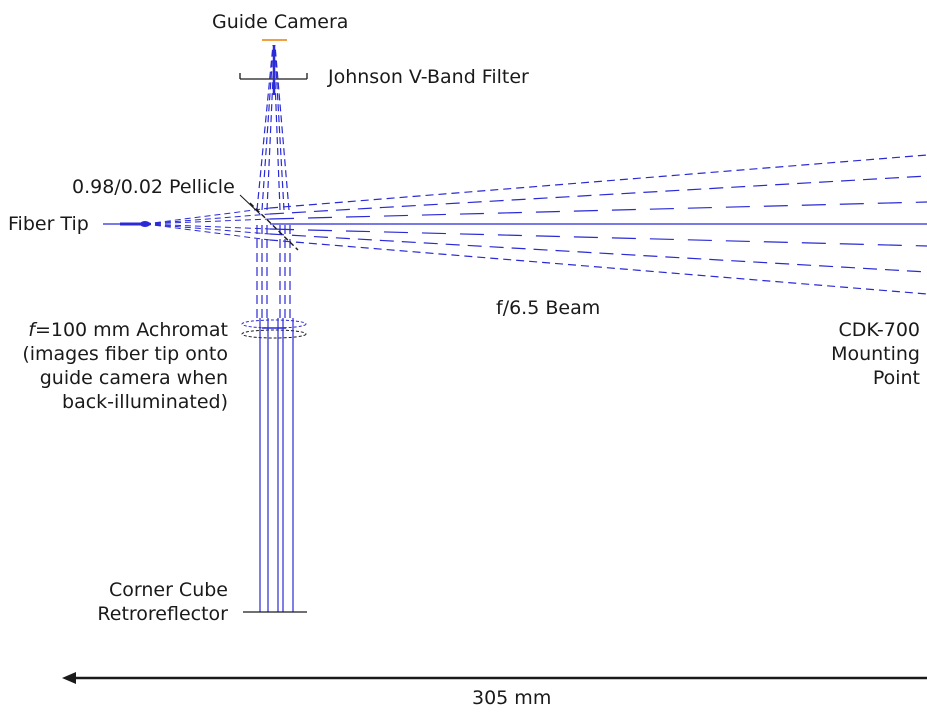  What do you see at coordinates (494, 678) in the screenshot?
I see `dimension-arrow` at bounding box center [494, 678].